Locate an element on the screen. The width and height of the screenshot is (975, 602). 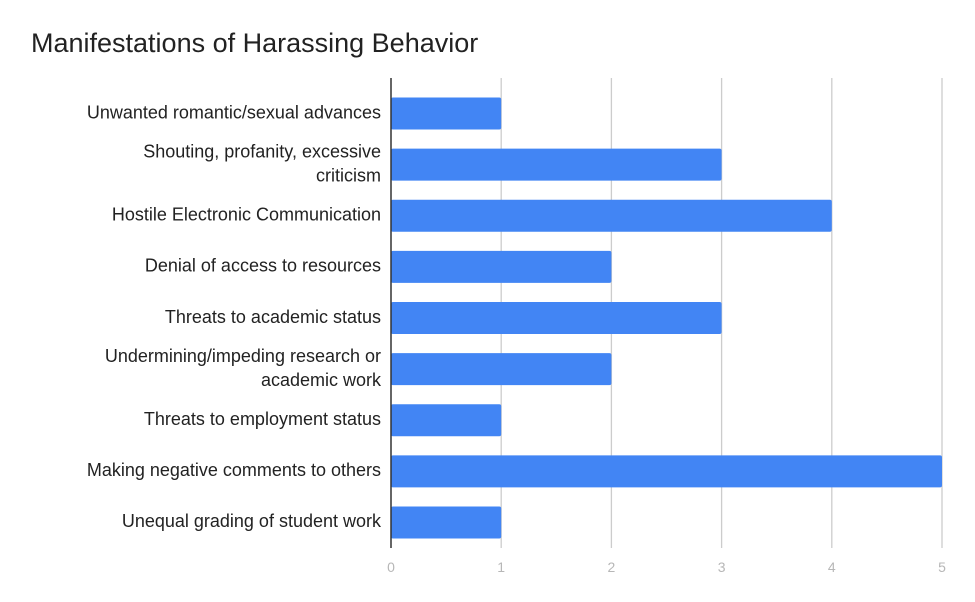
x-tick-label: 5 is located at coordinates (942, 567).